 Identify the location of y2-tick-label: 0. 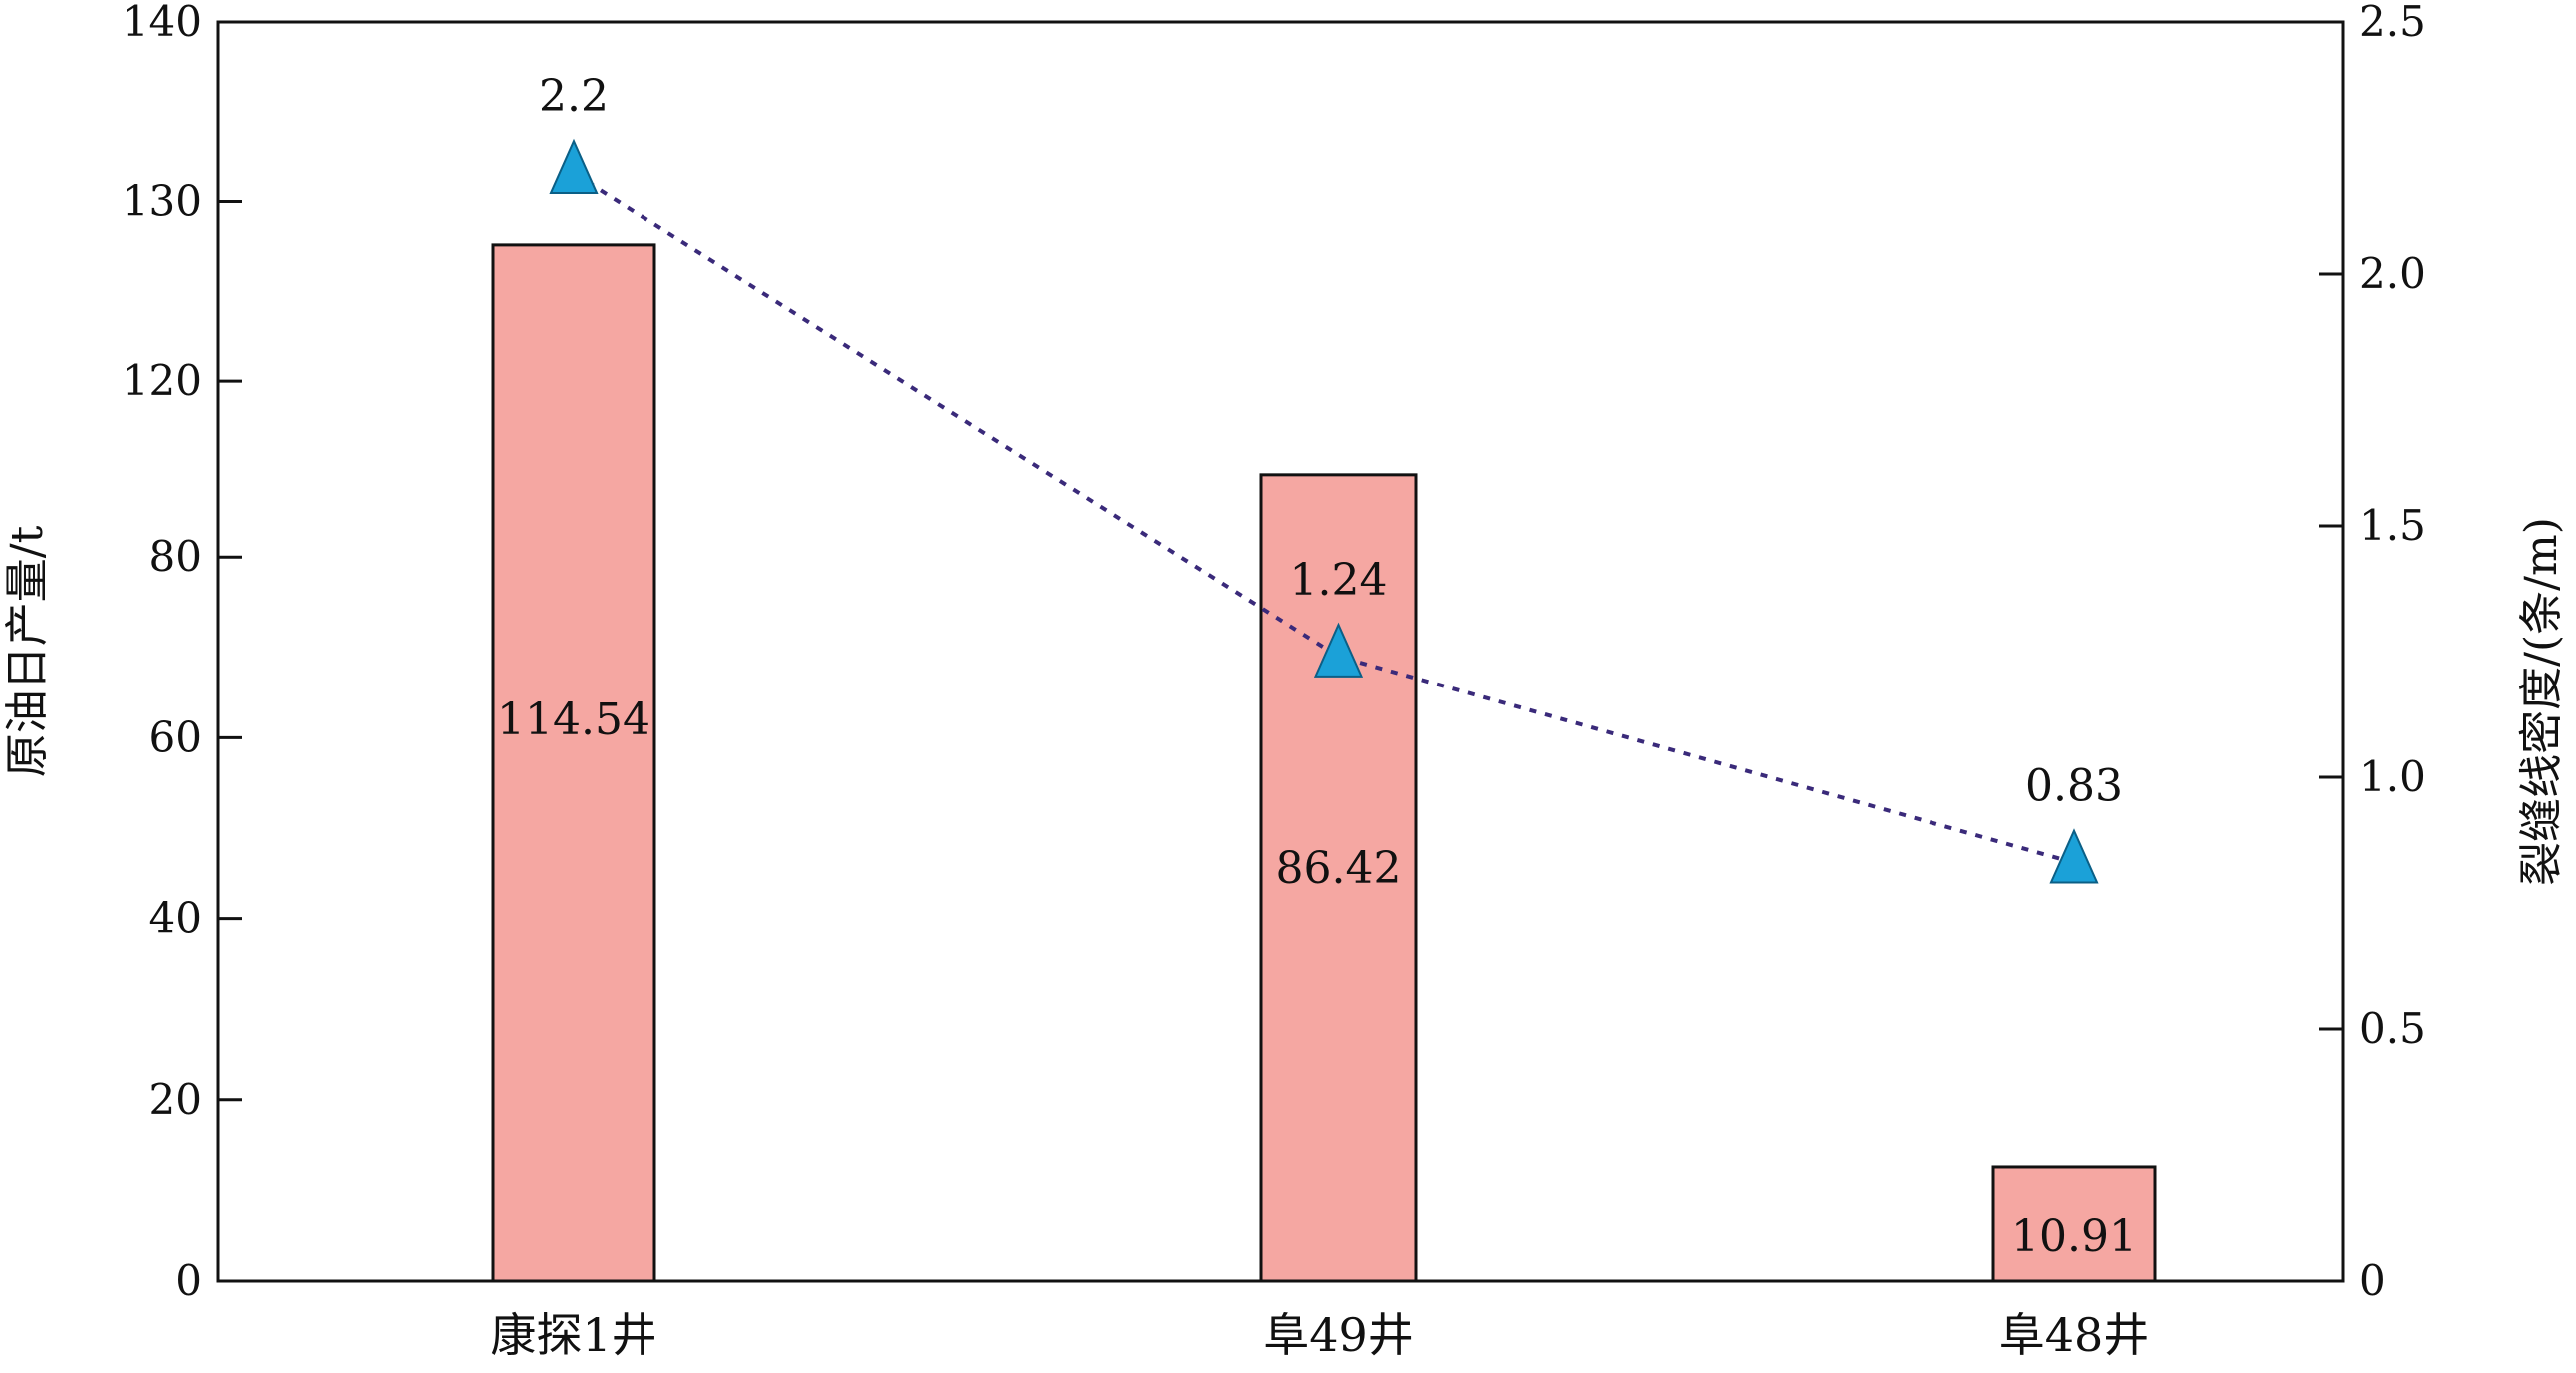
(2372, 1280).